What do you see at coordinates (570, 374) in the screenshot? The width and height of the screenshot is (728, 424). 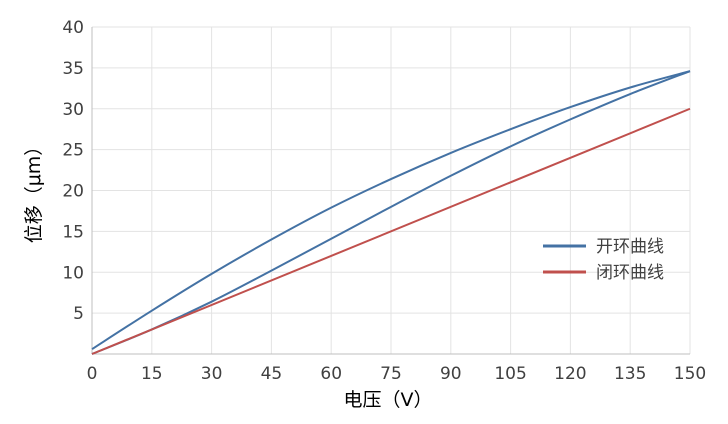 I see `x-tick-label: 120` at bounding box center [570, 374].